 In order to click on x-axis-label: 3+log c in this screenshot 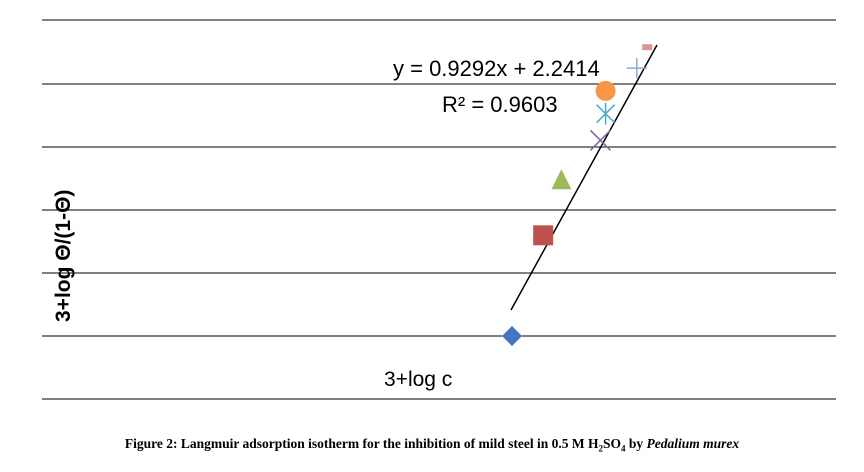, I will do `click(418, 379)`.